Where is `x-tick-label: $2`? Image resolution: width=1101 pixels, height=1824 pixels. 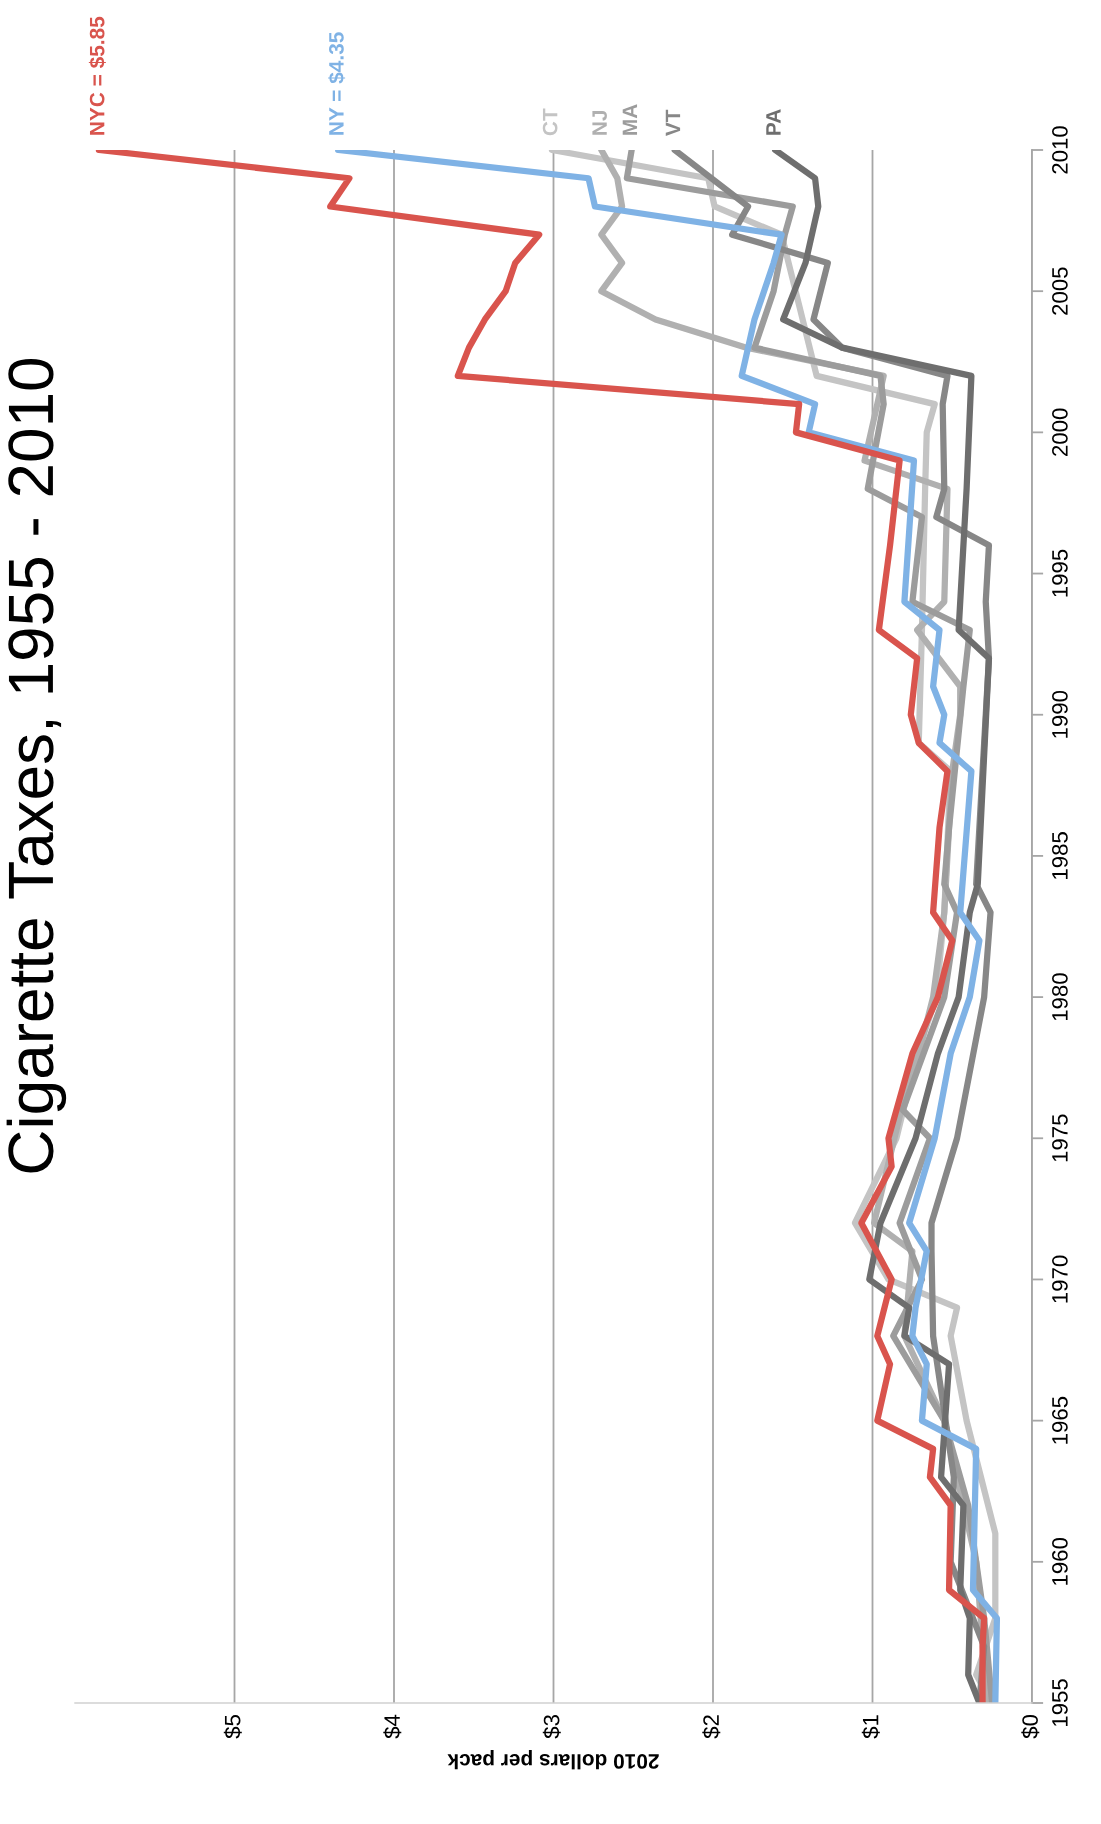 x-tick-label: $2 is located at coordinates (711, 1727).